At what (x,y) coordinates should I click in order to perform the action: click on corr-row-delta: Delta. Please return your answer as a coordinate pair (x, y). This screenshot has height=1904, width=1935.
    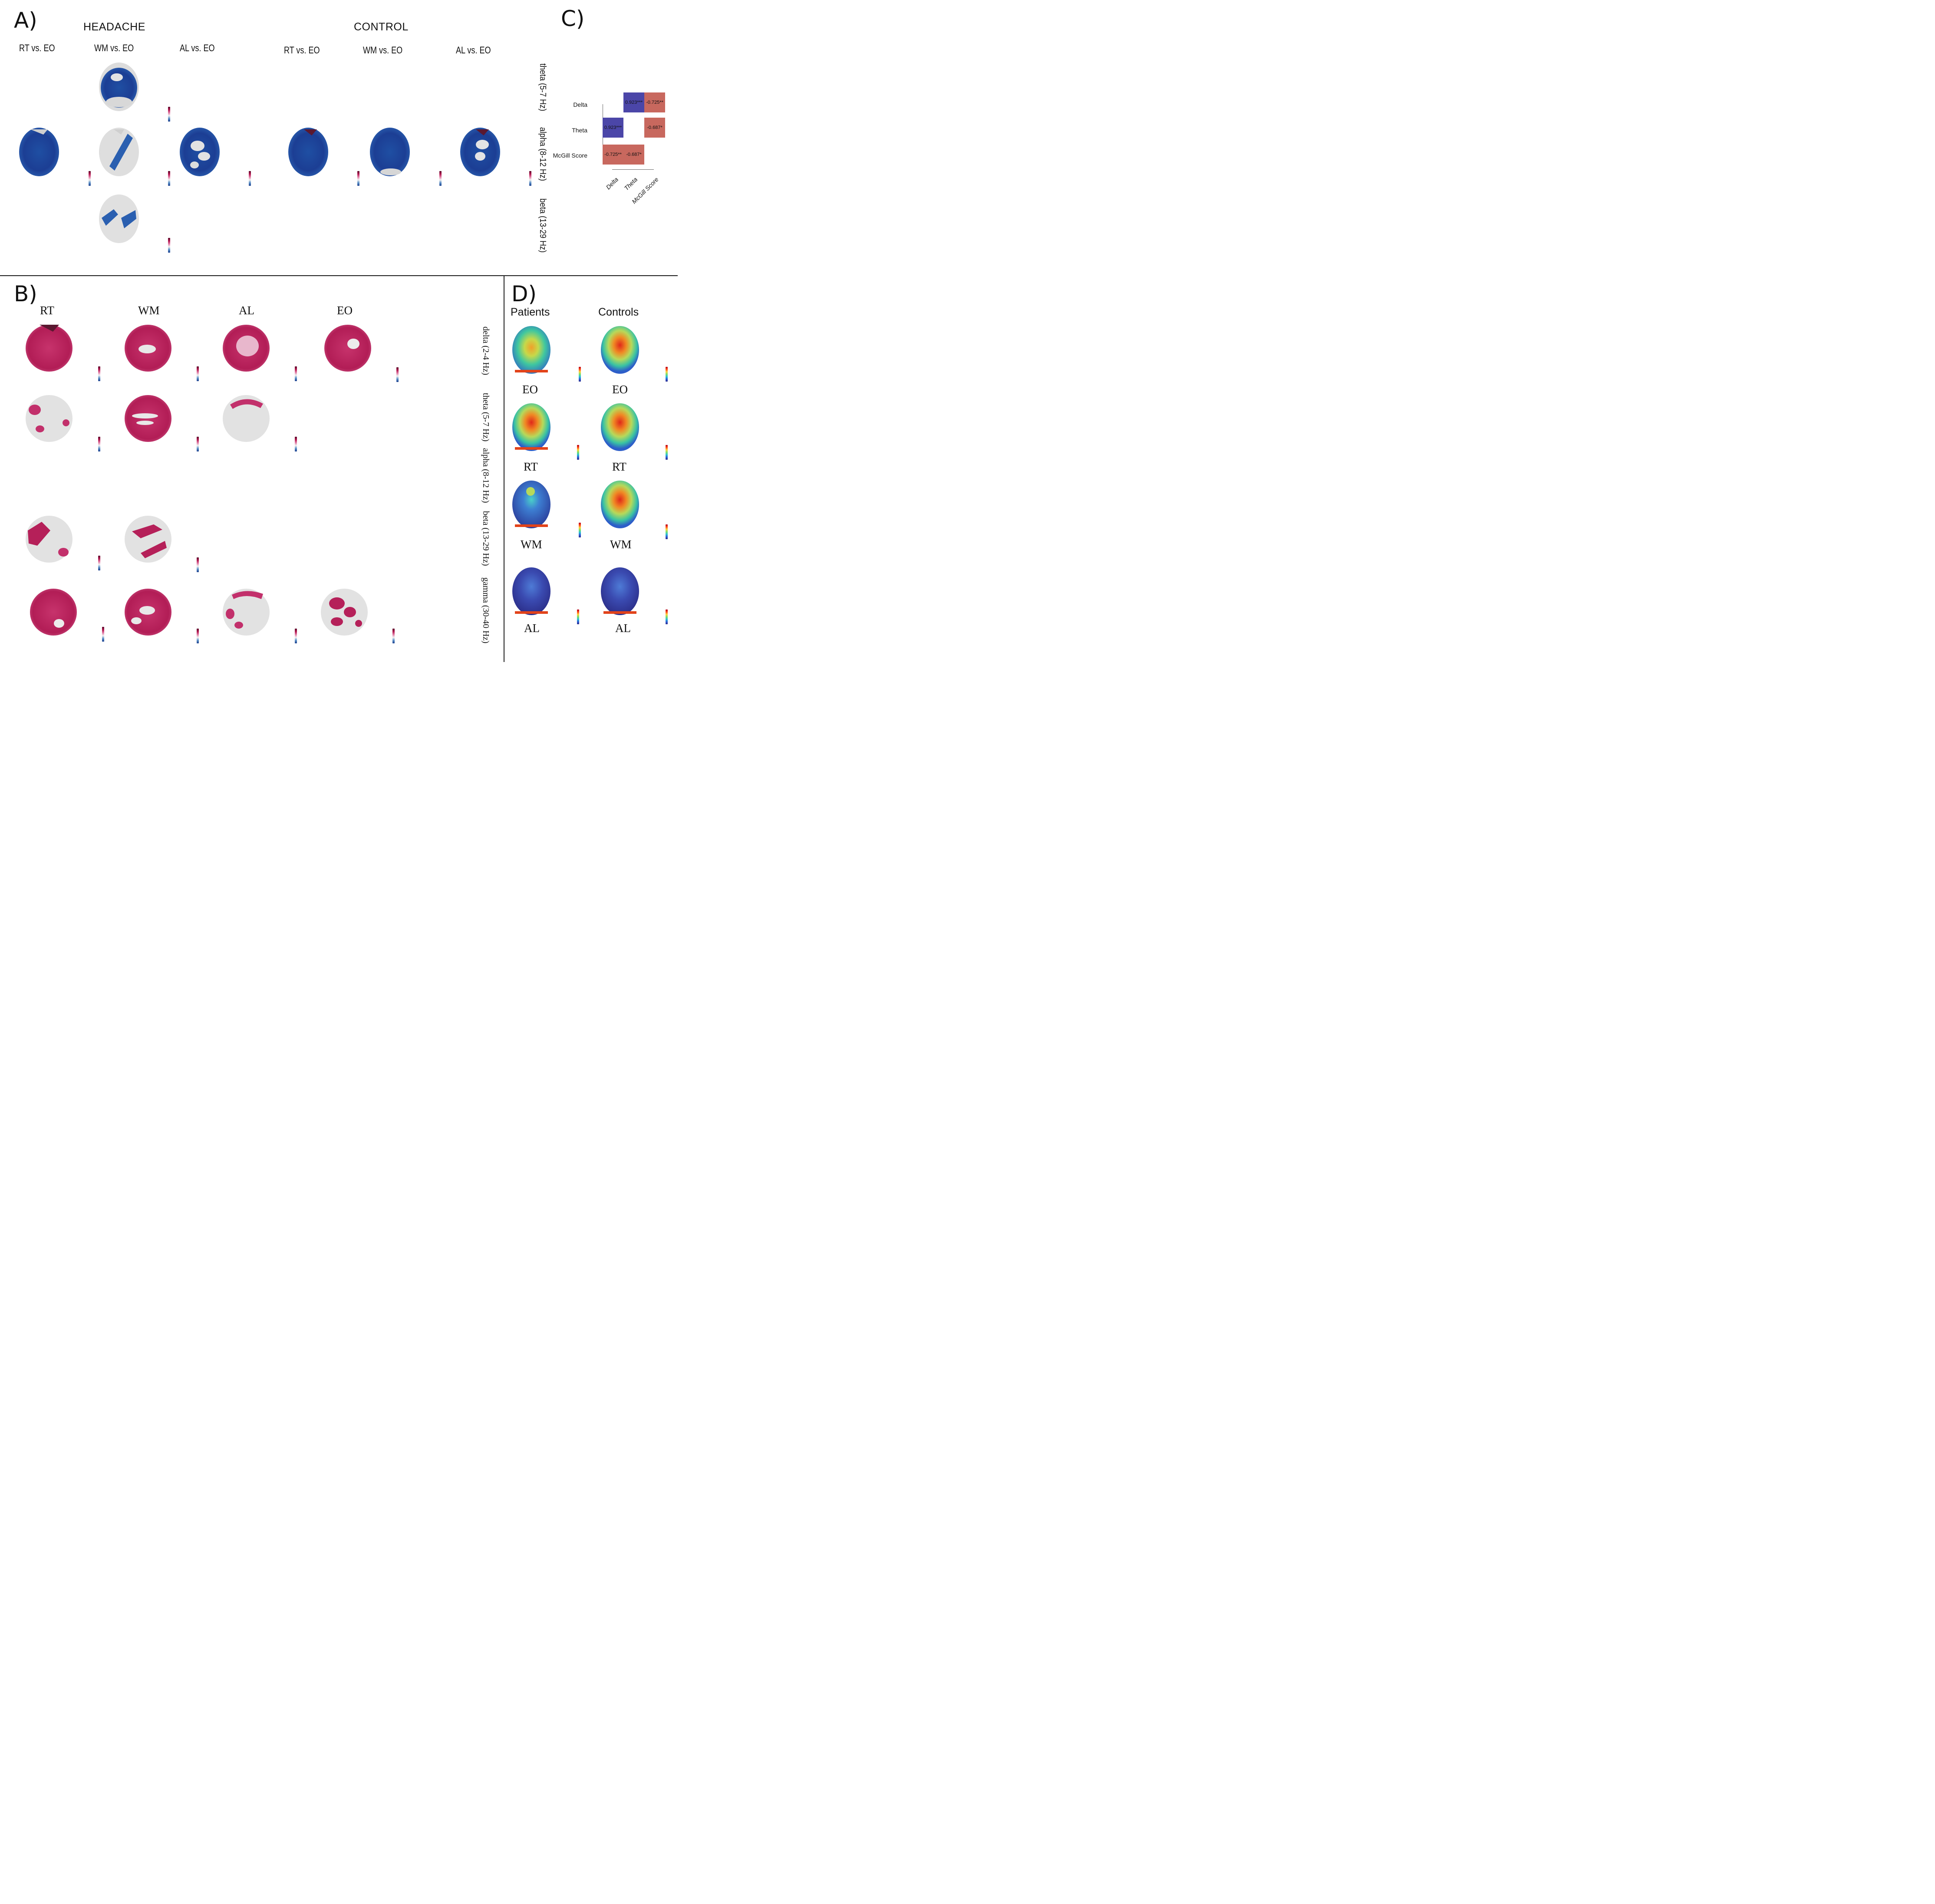
    Looking at the image, I should click on (580, 104).